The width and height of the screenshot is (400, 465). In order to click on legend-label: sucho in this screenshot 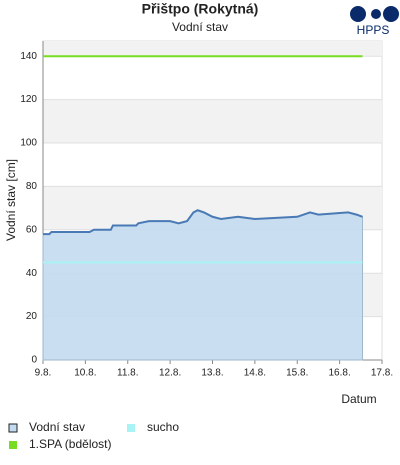, I will do `click(163, 427)`.